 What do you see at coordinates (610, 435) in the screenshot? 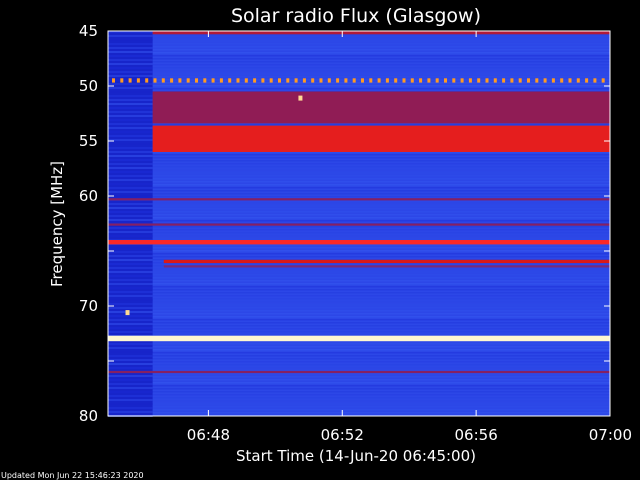
I see `x-tick-label: 07:00` at bounding box center [610, 435].